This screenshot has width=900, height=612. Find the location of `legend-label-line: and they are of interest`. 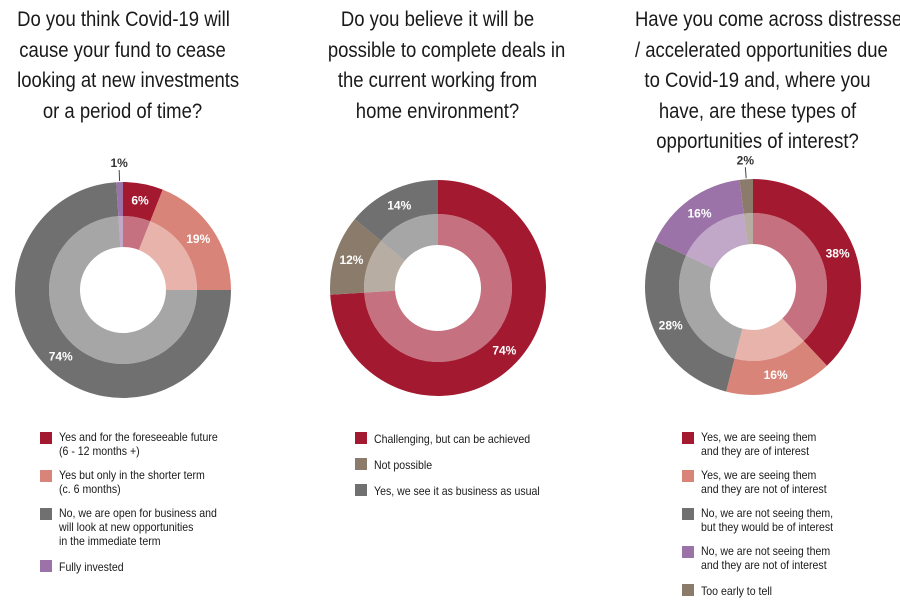

legend-label-line: and they are of interest is located at coordinates (755, 451).